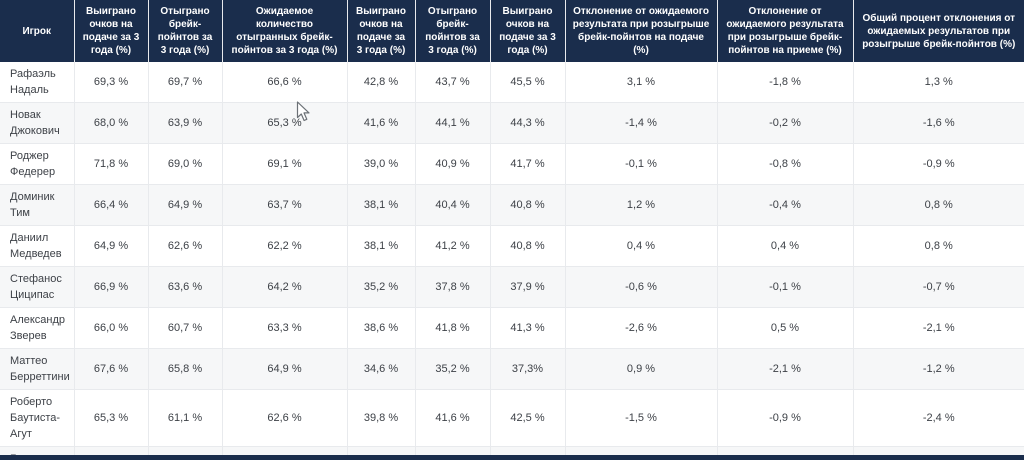 The height and width of the screenshot is (460, 1024). Describe the element at coordinates (185, 418) in the screenshot. I see `stat-cell: 61,1 %` at that location.